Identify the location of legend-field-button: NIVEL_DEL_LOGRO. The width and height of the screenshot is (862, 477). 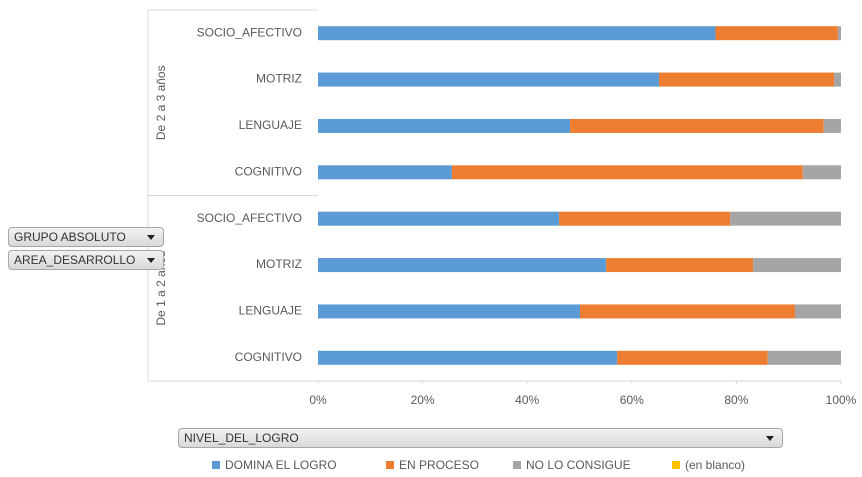
(480, 438).